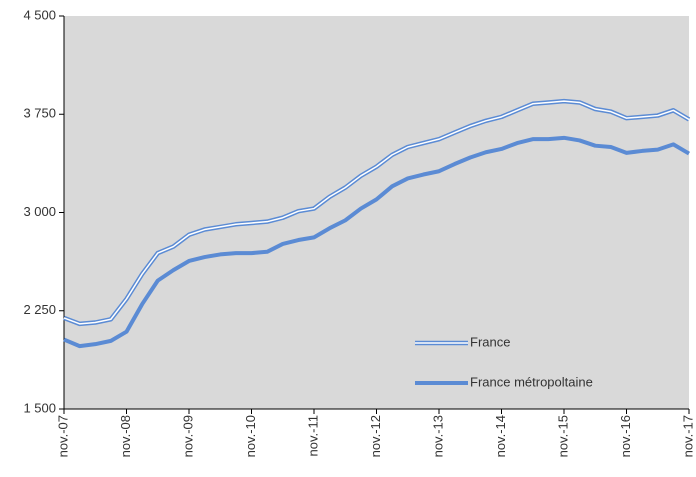 This screenshot has height=477, width=696. Describe the element at coordinates (625, 436) in the screenshot. I see `x-tick-label: nov.-16` at that location.